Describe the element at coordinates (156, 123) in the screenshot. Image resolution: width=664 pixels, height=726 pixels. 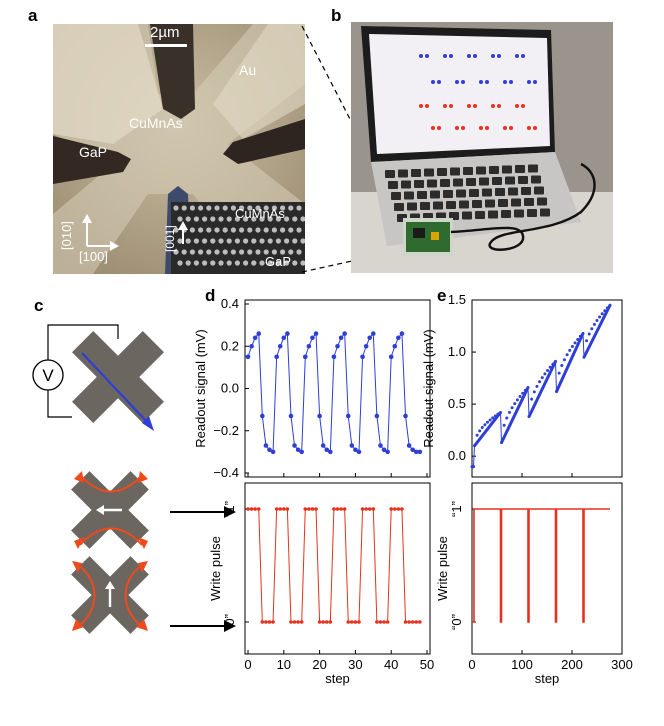
I see `cumnas-label: CuMnAs` at that location.